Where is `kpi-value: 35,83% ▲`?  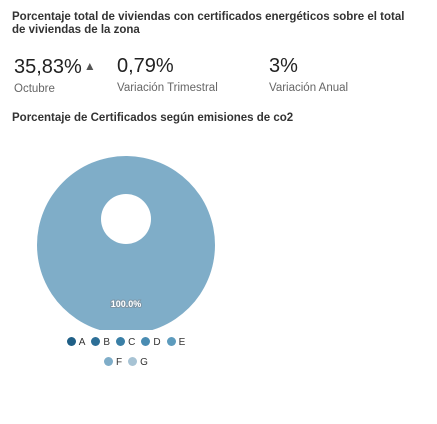 kpi-value: 35,83% ▲ is located at coordinates (55, 66).